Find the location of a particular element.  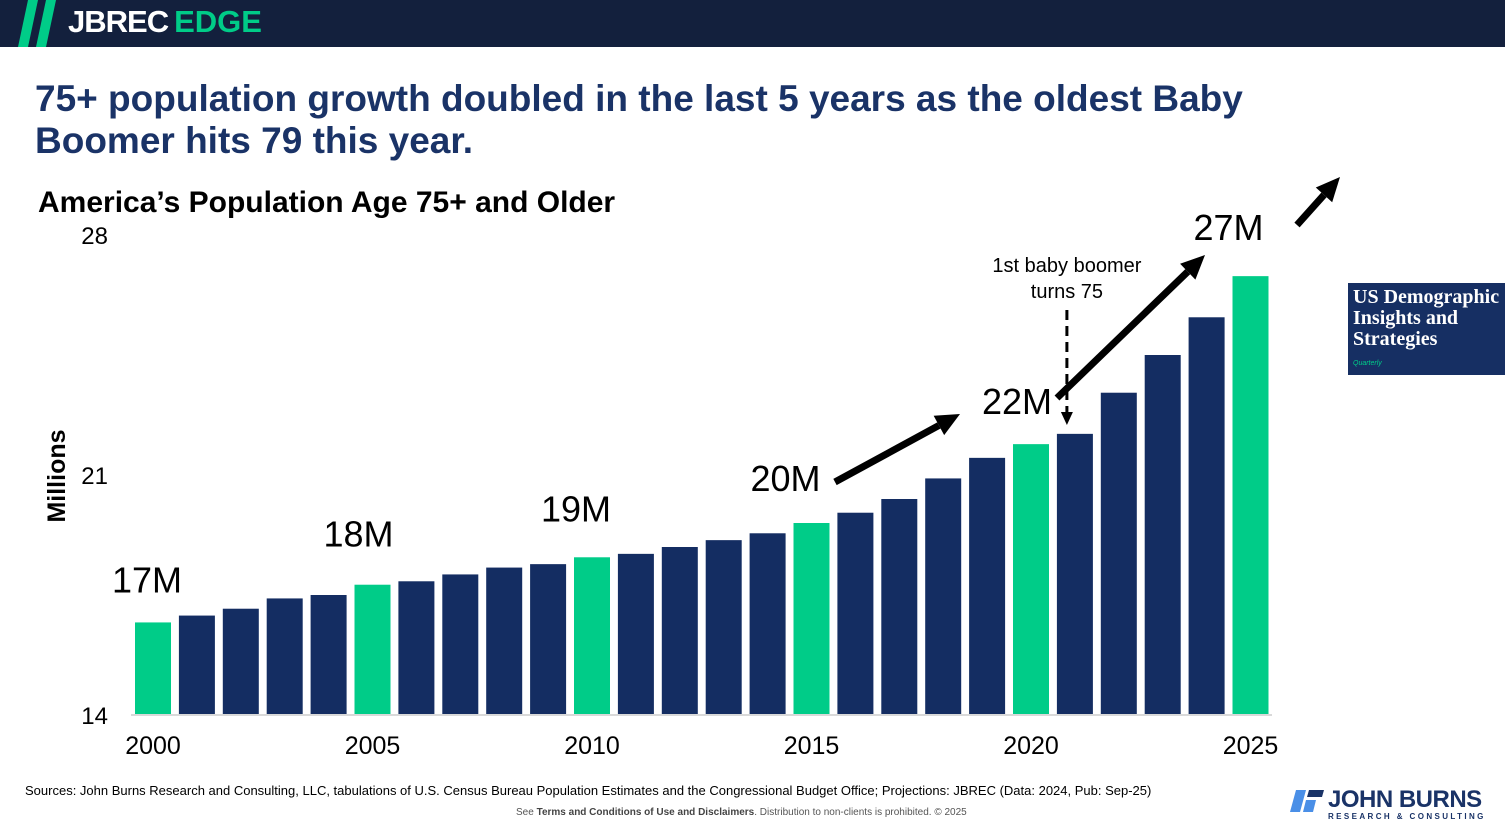

bar-2014 is located at coordinates (767, 623).